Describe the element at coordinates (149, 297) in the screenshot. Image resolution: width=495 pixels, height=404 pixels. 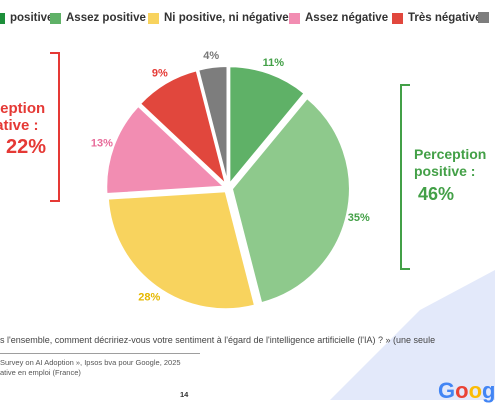
I see `slice-label: 28%` at that location.